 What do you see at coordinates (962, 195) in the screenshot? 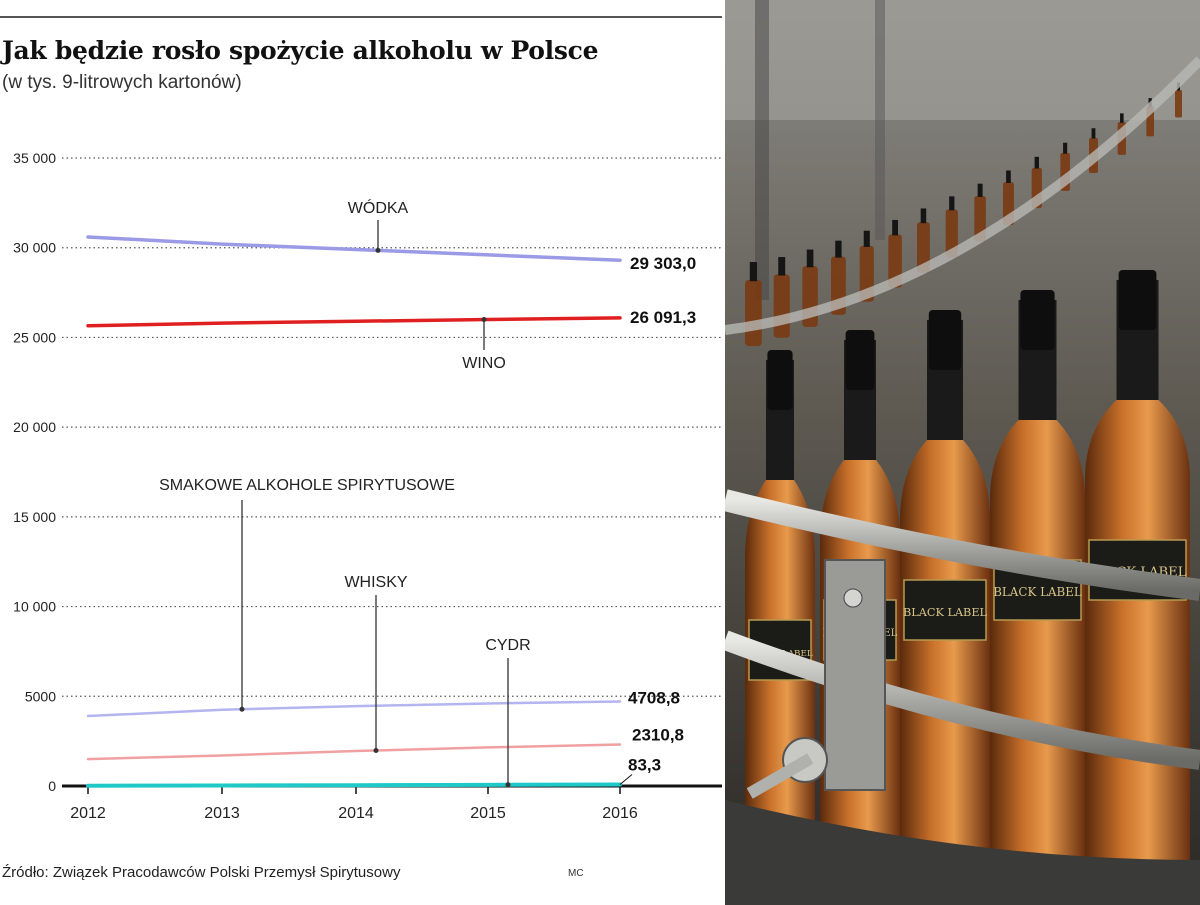
I see `upper-guide-rail` at bounding box center [962, 195].